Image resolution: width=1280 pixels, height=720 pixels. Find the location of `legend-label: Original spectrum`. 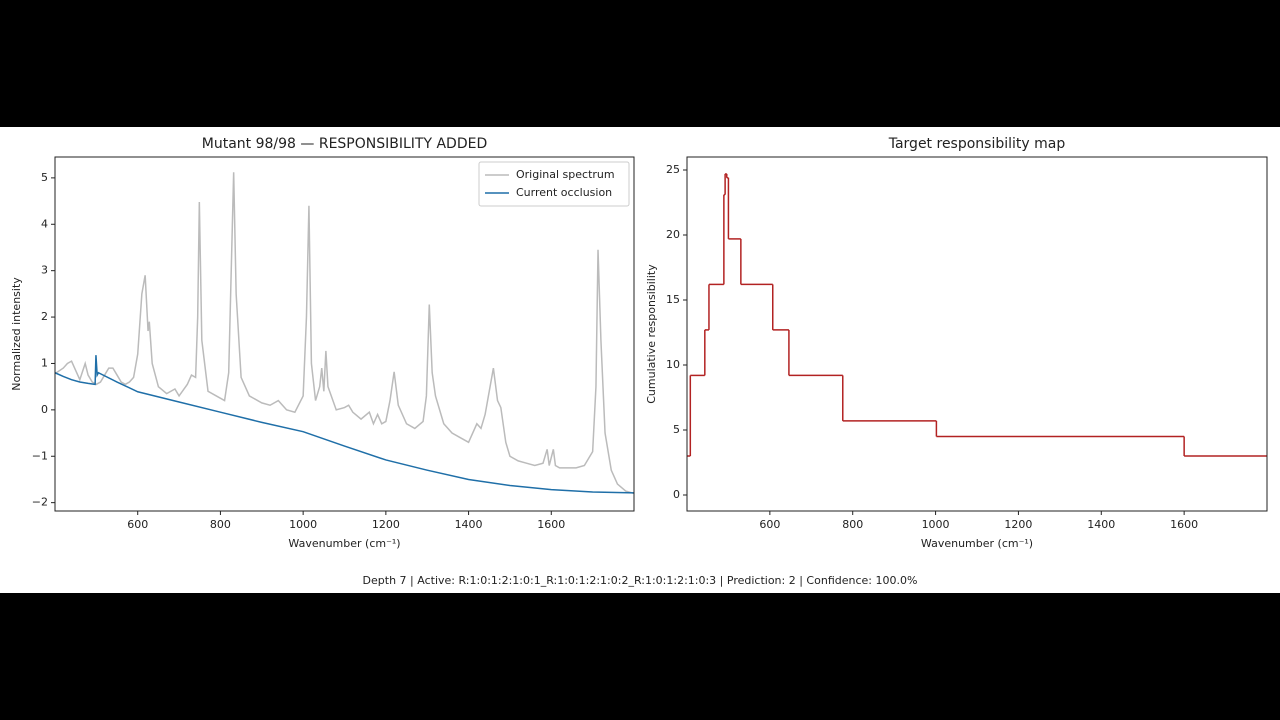

legend-label: Original spectrum is located at coordinates (565, 174).